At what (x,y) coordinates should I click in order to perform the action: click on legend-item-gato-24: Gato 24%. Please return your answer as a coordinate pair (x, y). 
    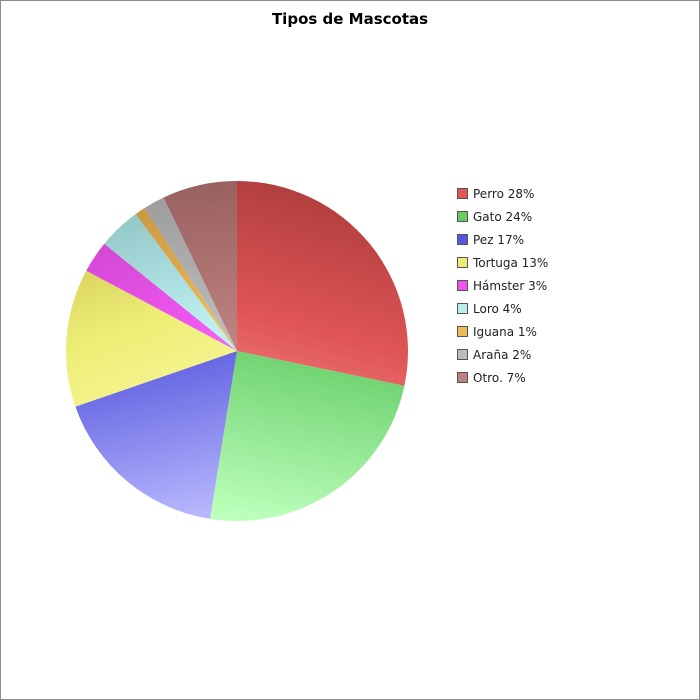
    Looking at the image, I should click on (502, 216).